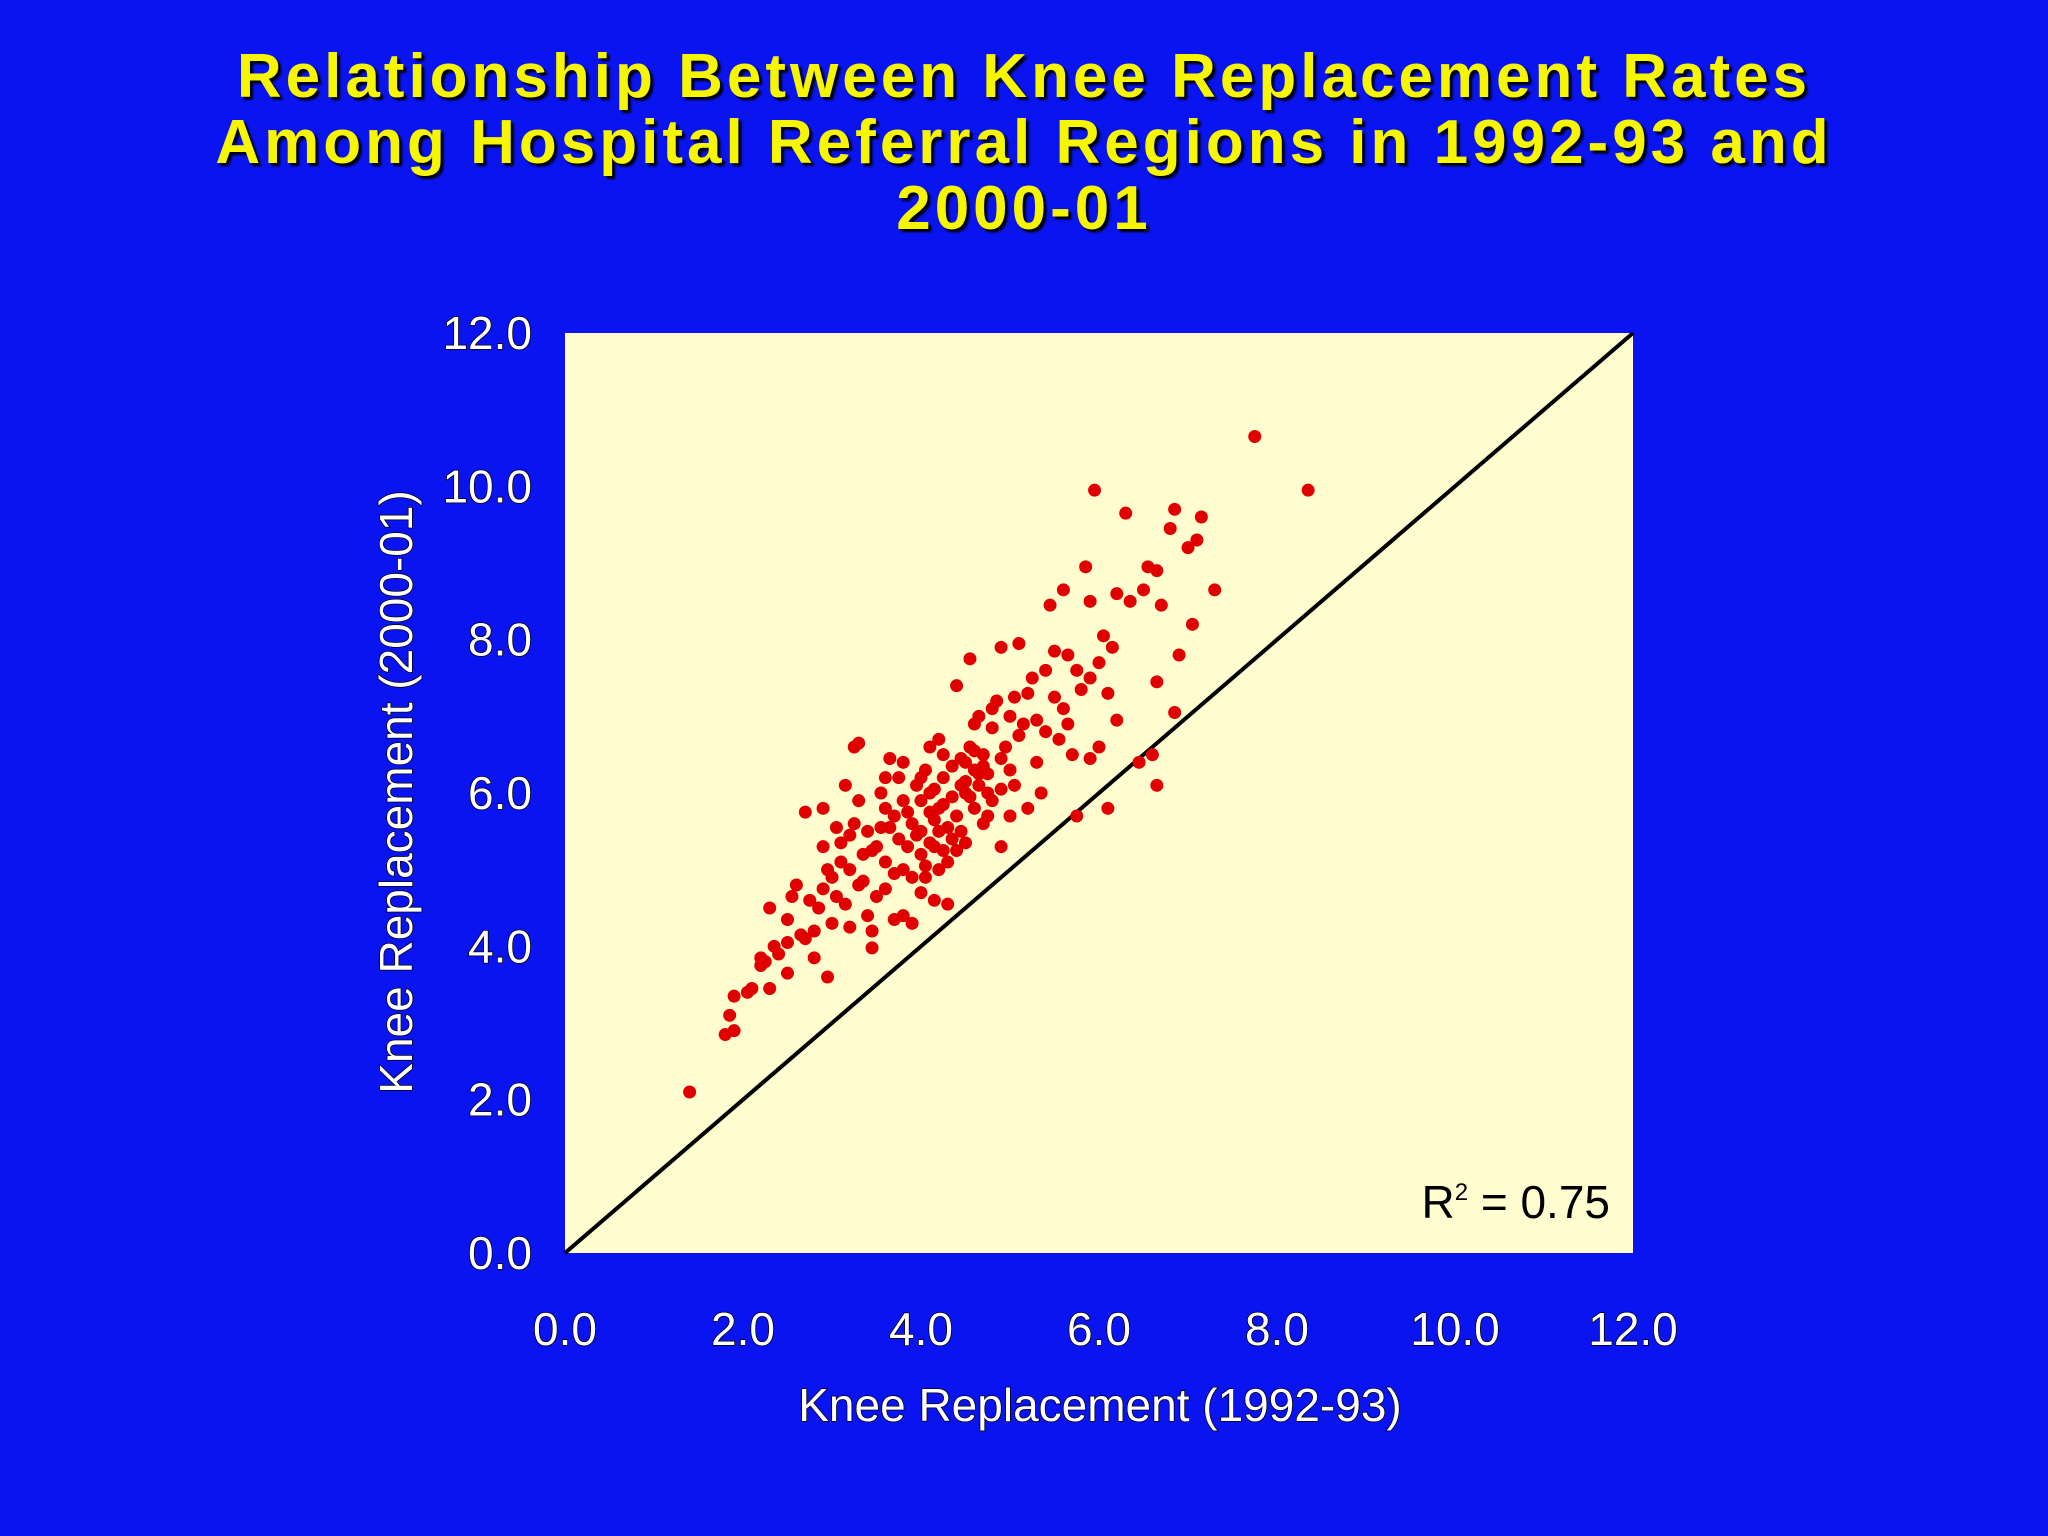  What do you see at coordinates (500, 640) in the screenshot?
I see `y-tick-label: 8.0` at bounding box center [500, 640].